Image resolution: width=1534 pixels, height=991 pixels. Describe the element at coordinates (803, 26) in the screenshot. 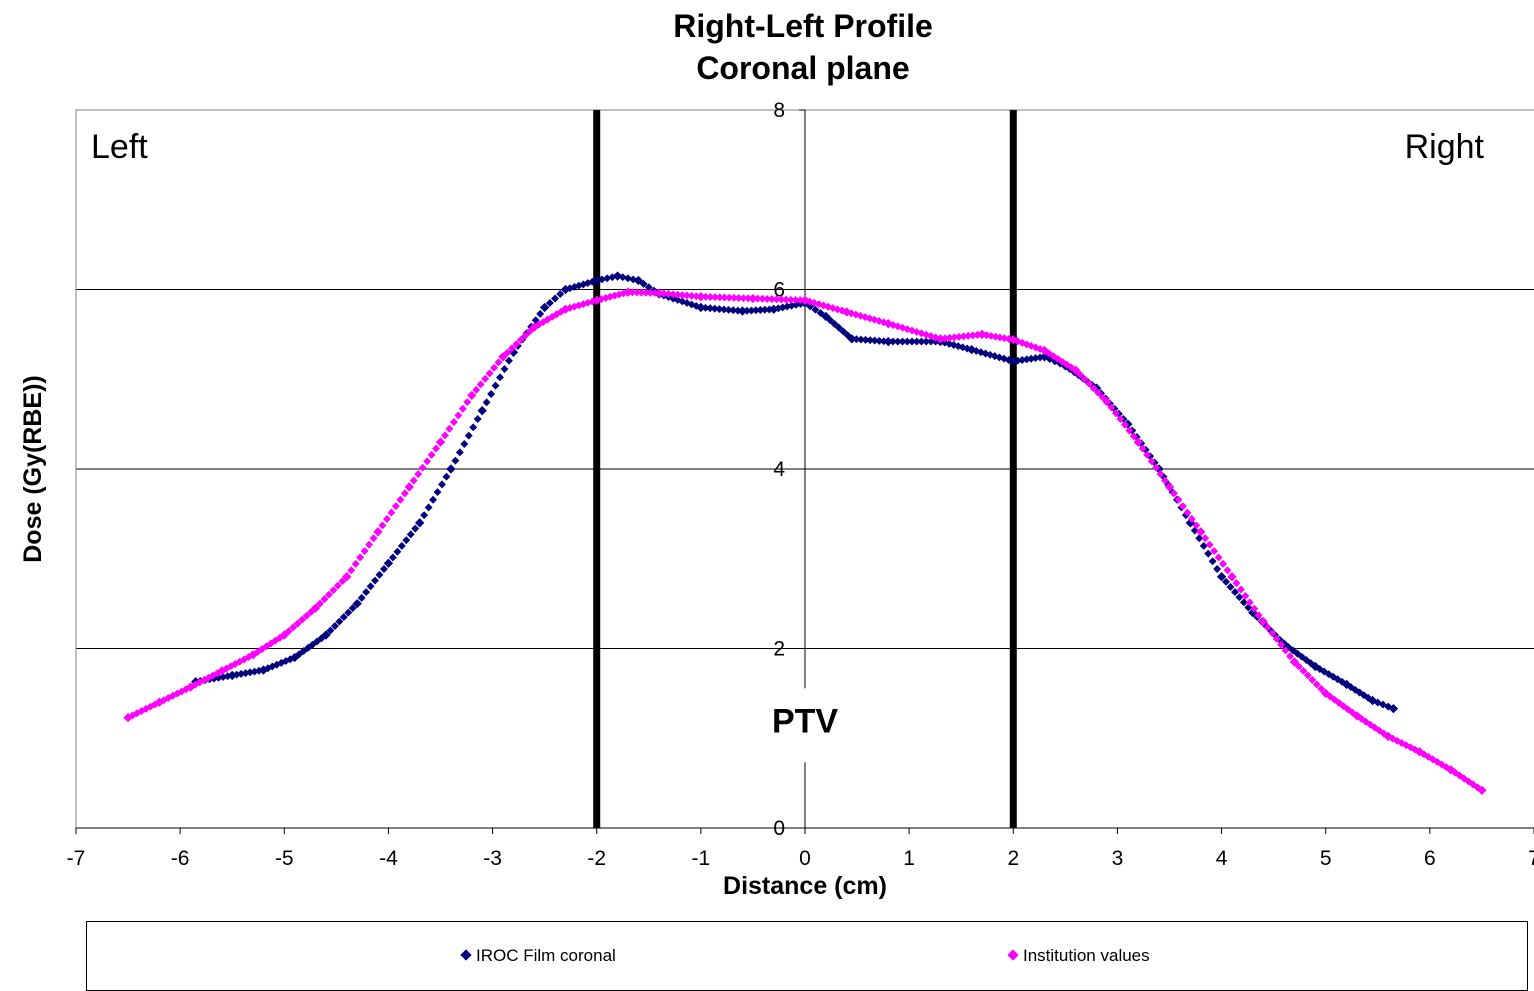

I see `chart-title: Right-Left Profile` at that location.